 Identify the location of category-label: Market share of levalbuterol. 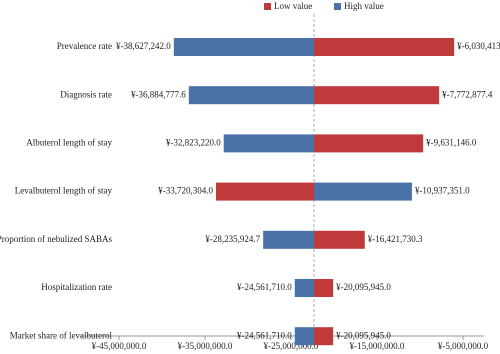
(61, 335).